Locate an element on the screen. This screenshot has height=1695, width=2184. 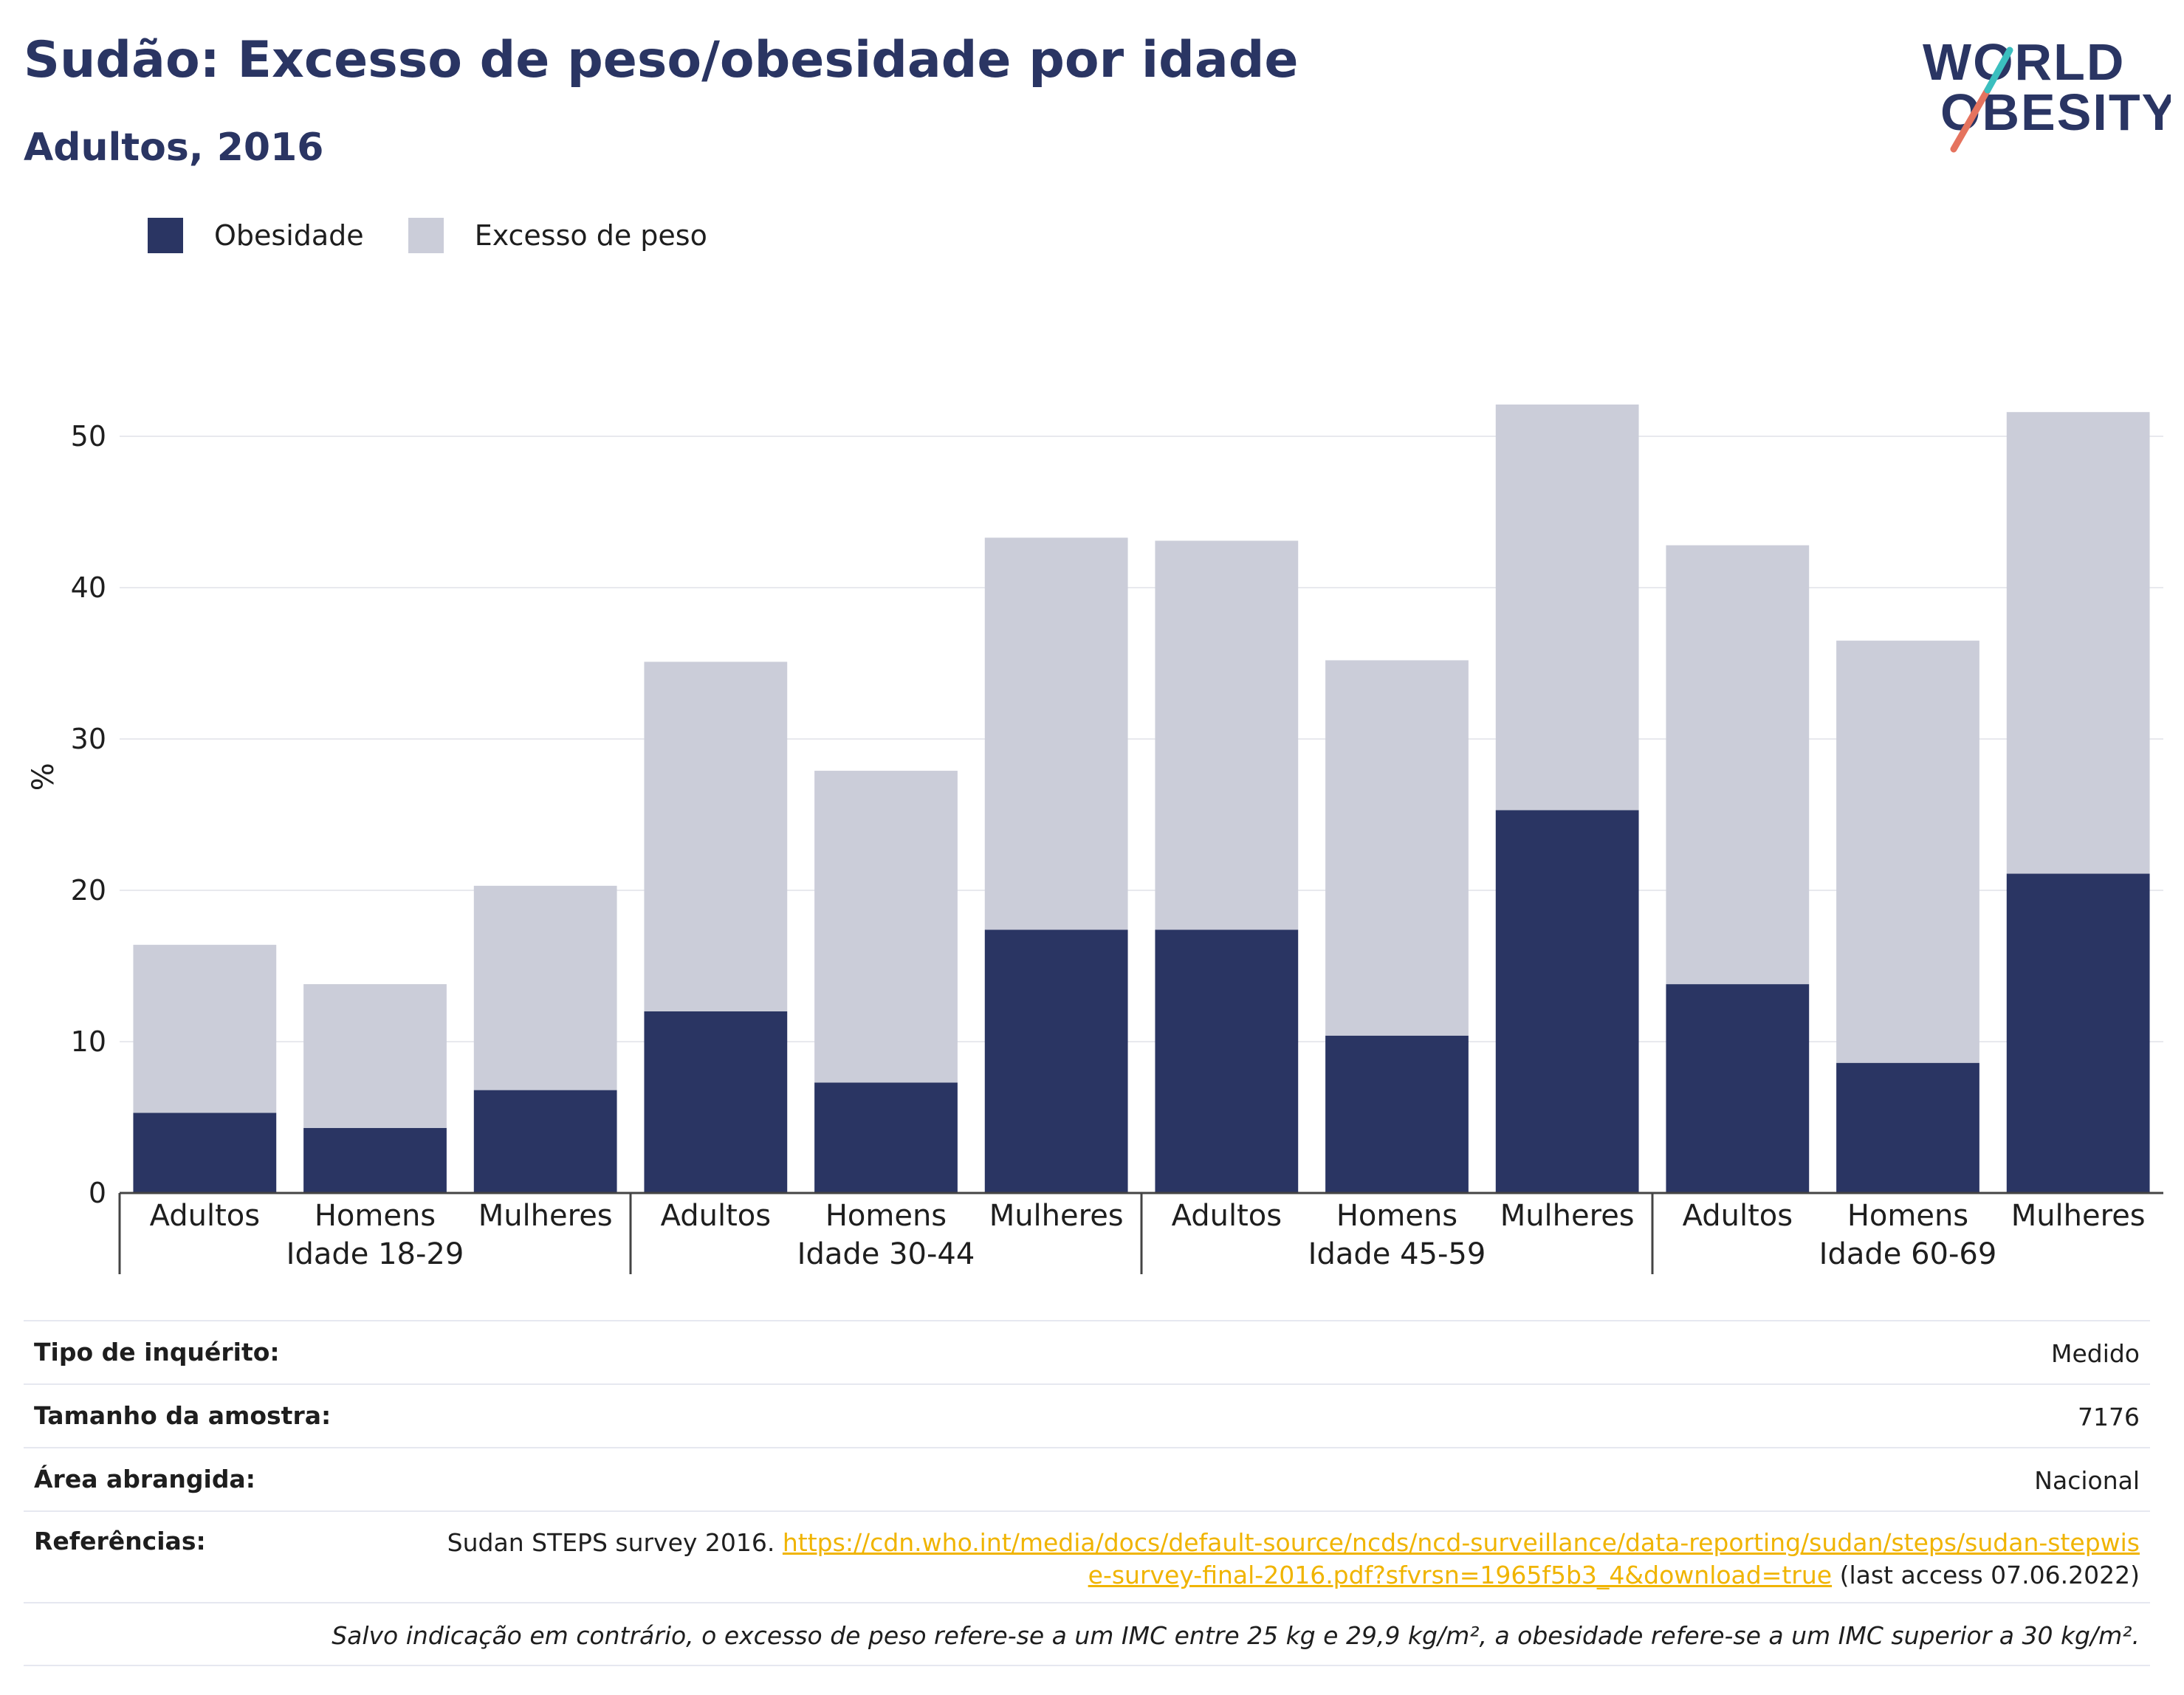
references-text: Sudan STEPS survey 2016. is located at coordinates (611, 1542).